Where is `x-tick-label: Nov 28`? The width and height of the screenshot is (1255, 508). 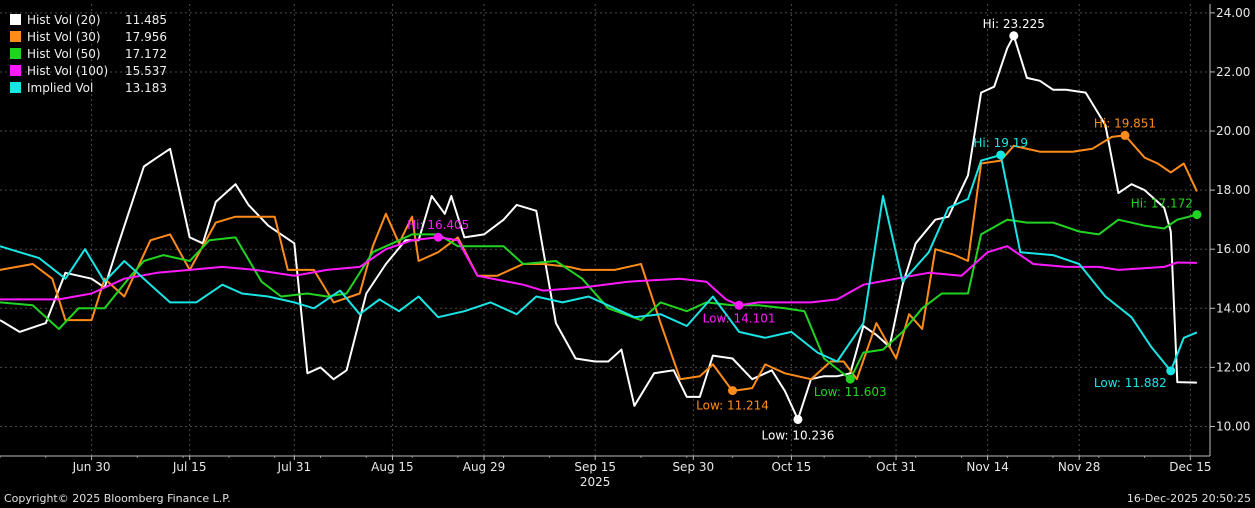 x-tick-label: Nov 28 is located at coordinates (1079, 467).